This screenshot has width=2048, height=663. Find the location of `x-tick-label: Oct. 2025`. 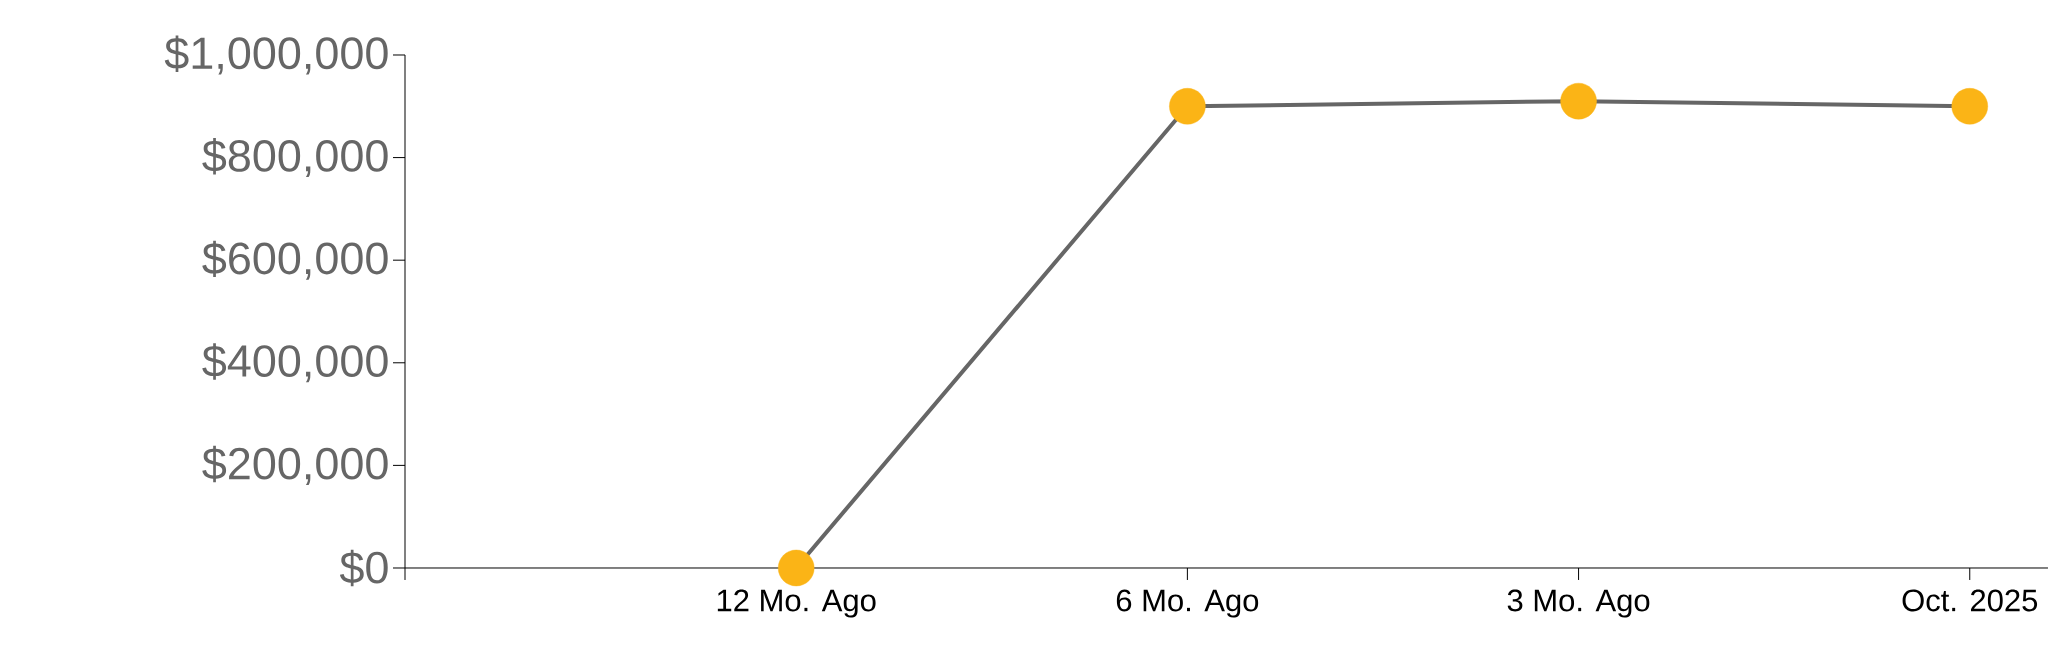

x-tick-label: Oct. 2025 is located at coordinates (1970, 600).